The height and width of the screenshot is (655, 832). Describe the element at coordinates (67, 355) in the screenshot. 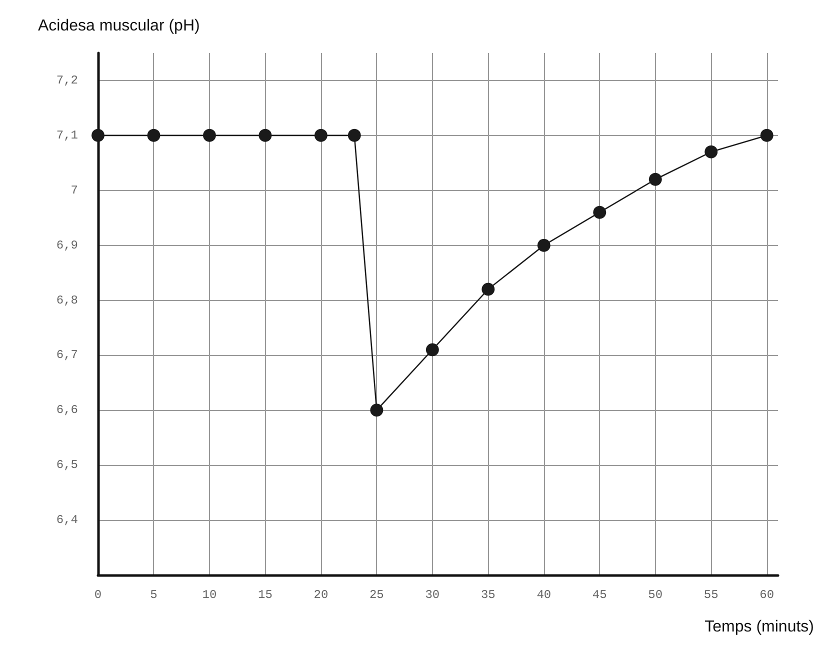

I see `y-tick-label: 6,7` at that location.